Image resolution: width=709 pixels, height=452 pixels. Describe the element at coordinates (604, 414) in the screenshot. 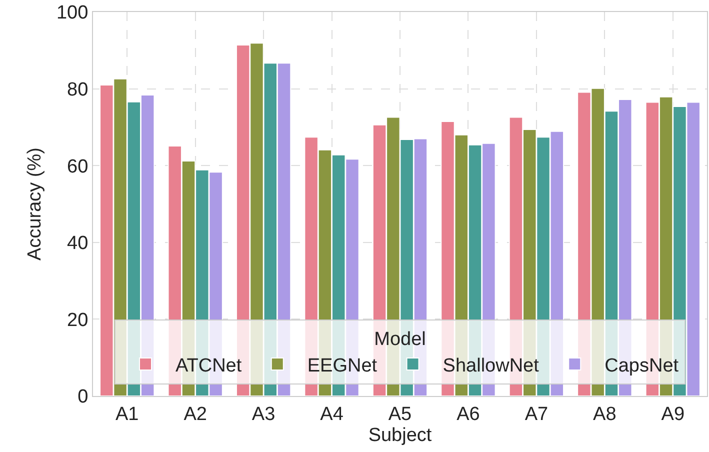

I see `x-tick-label: A8` at that location.